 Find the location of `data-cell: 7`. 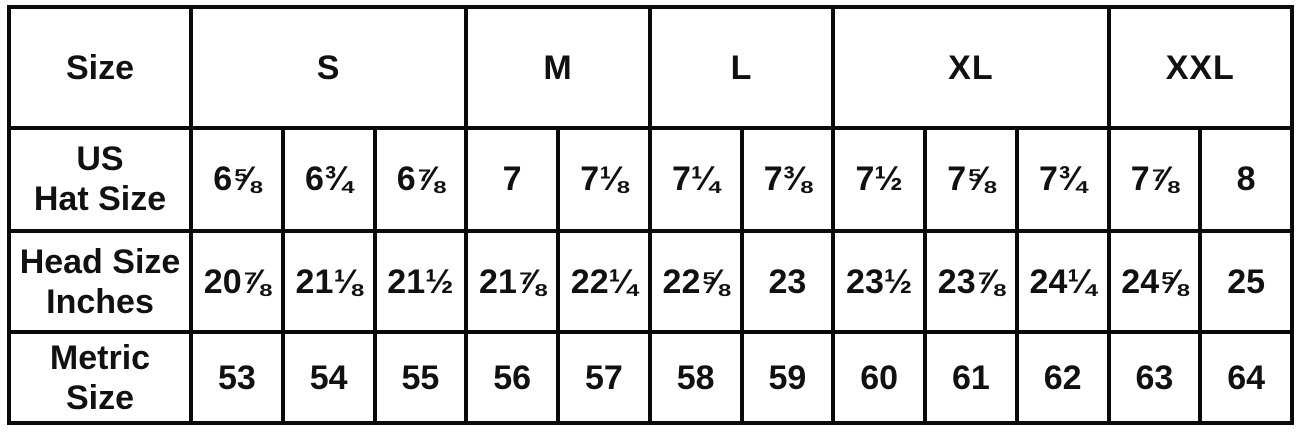

data-cell: 7 is located at coordinates (512, 179).